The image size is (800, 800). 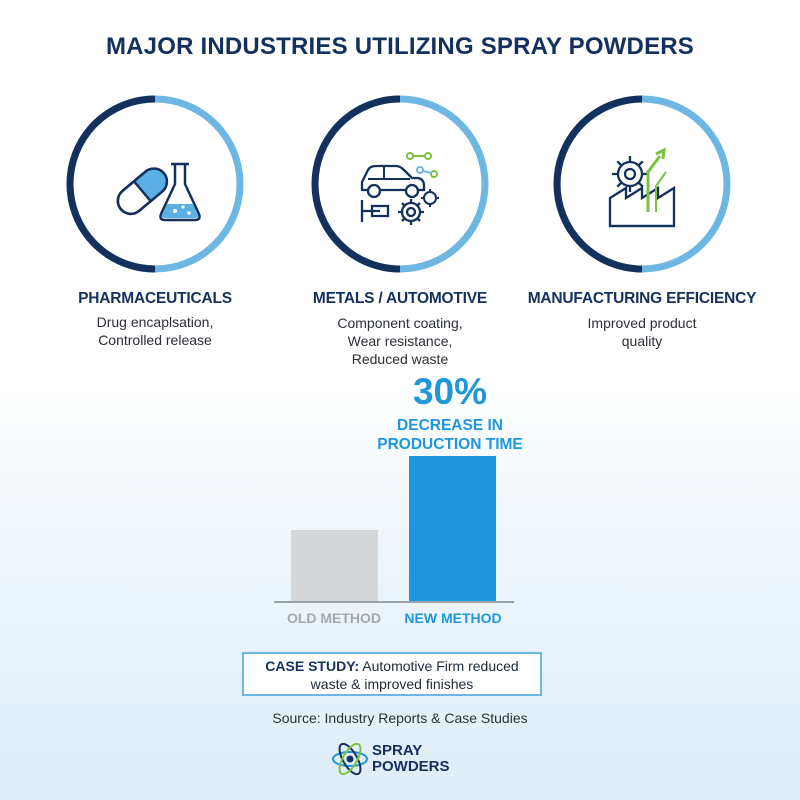 I want to click on pill-flask-icon, so click(x=155, y=184).